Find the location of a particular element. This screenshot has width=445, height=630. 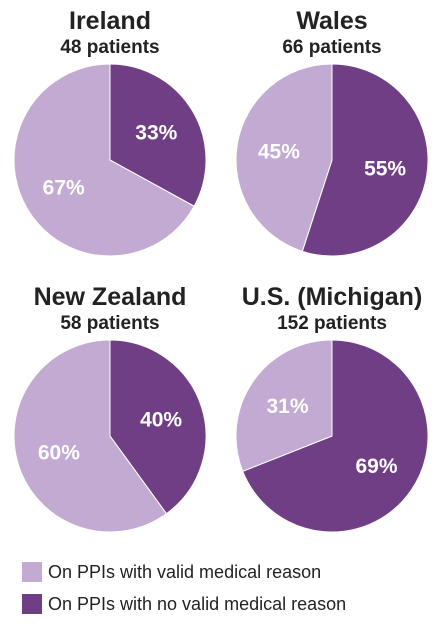

chart-title: Ireland is located at coordinates (110, 21).